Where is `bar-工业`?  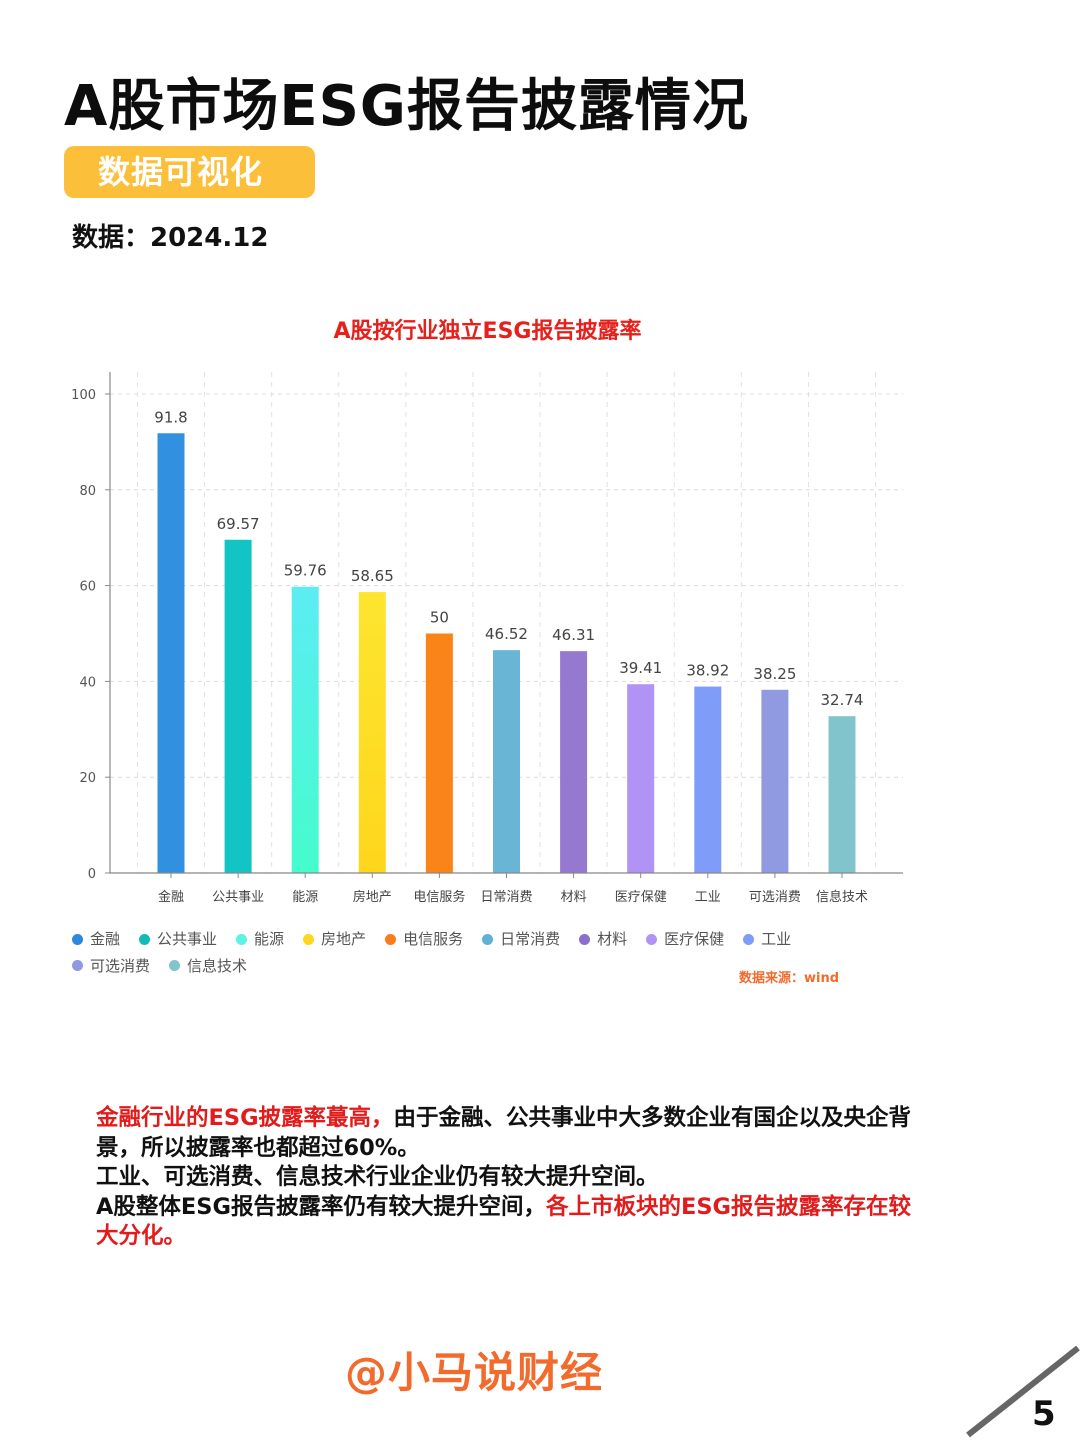
bar-工业 is located at coordinates (708, 779).